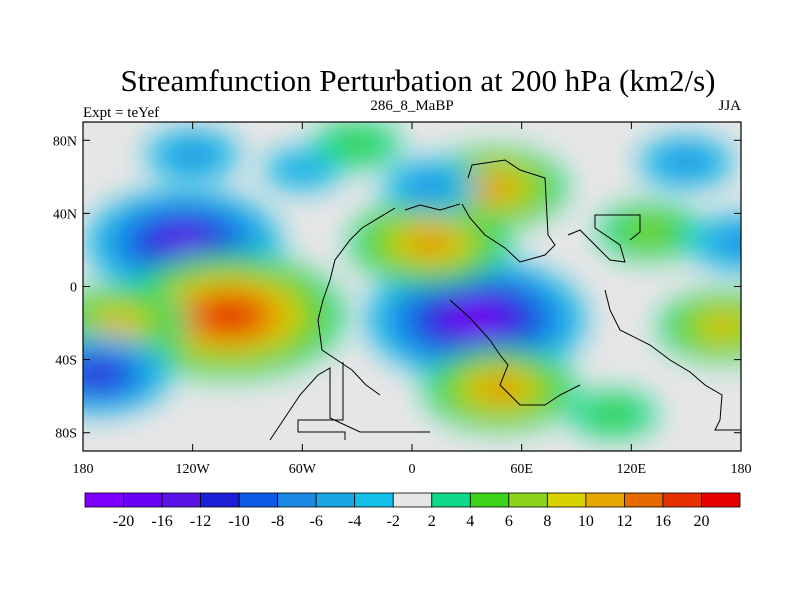  What do you see at coordinates (161, 521) in the screenshot?
I see `colorbar-label-1: -16` at bounding box center [161, 521].